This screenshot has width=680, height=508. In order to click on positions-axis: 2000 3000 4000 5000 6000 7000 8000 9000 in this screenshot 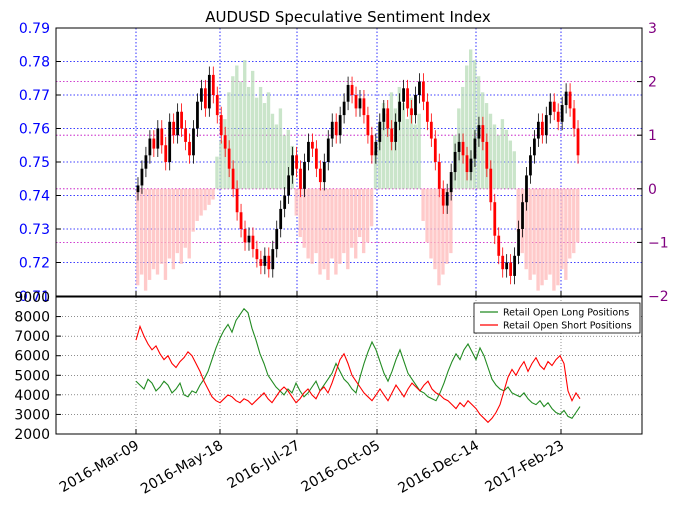, I will do `click(37, 366)`.